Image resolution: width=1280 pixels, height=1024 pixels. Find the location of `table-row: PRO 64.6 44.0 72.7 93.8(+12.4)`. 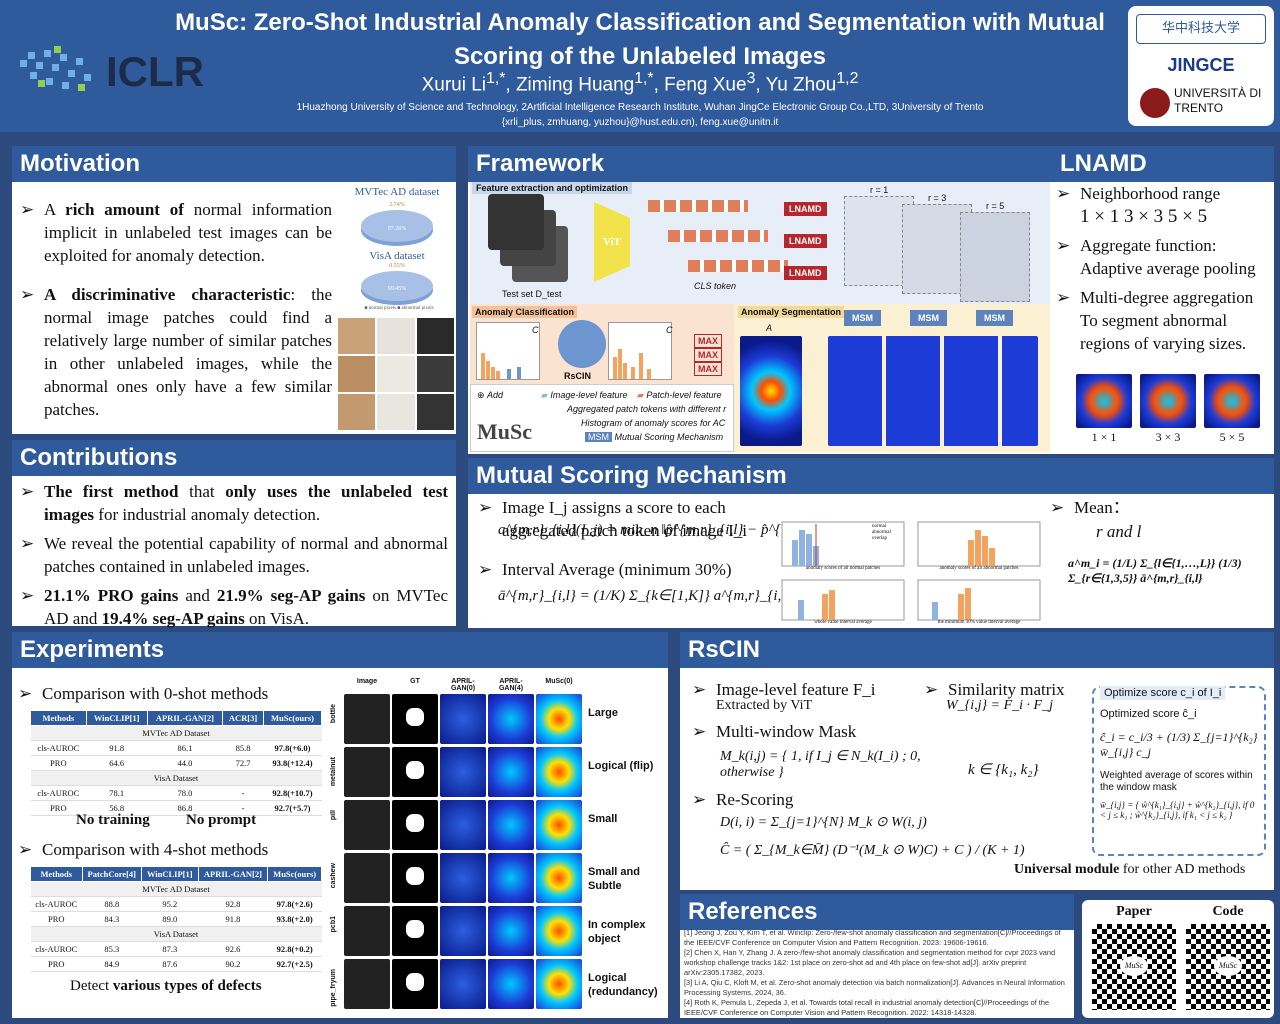

table-row: PRO 64.6 44.0 72.7 93.8(+12.4) is located at coordinates (176, 763).